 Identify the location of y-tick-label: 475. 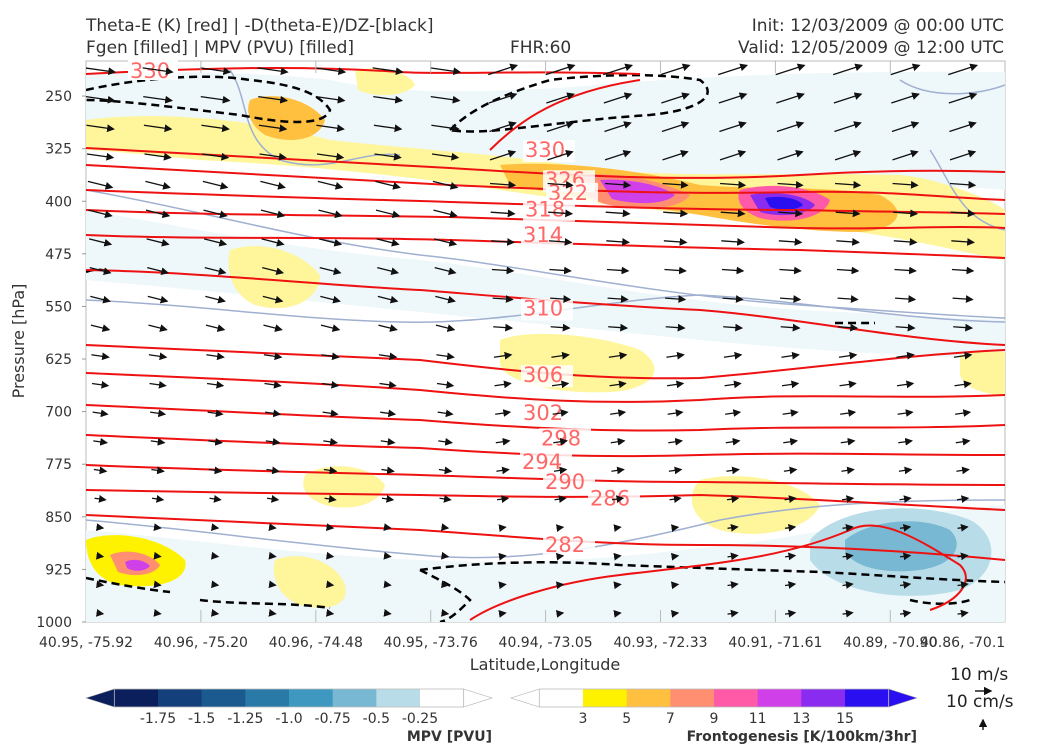
(58, 255).